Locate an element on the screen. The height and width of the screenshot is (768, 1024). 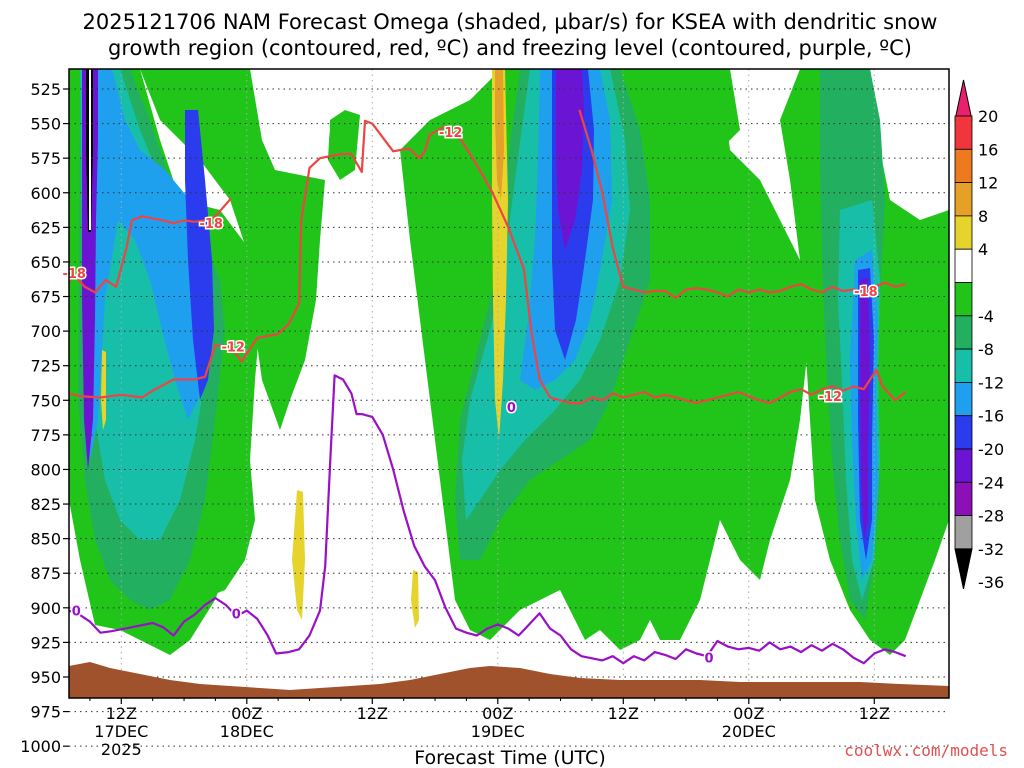
y-tick-label: 600 is located at coordinates (45, 193).